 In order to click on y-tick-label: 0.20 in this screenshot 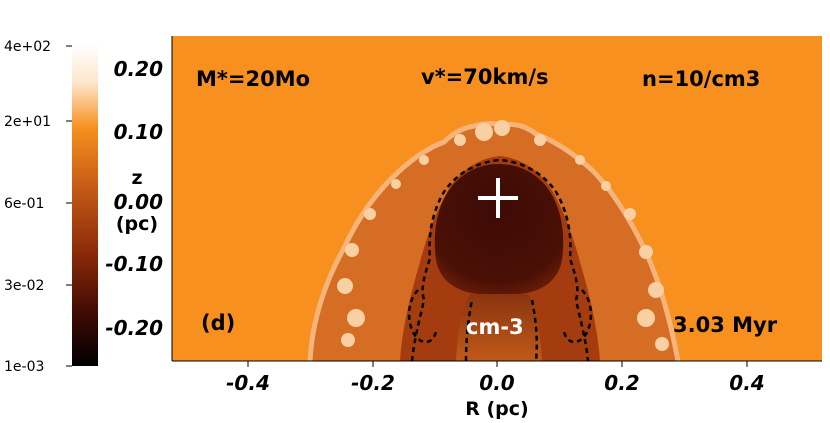, I will do `click(138, 69)`.